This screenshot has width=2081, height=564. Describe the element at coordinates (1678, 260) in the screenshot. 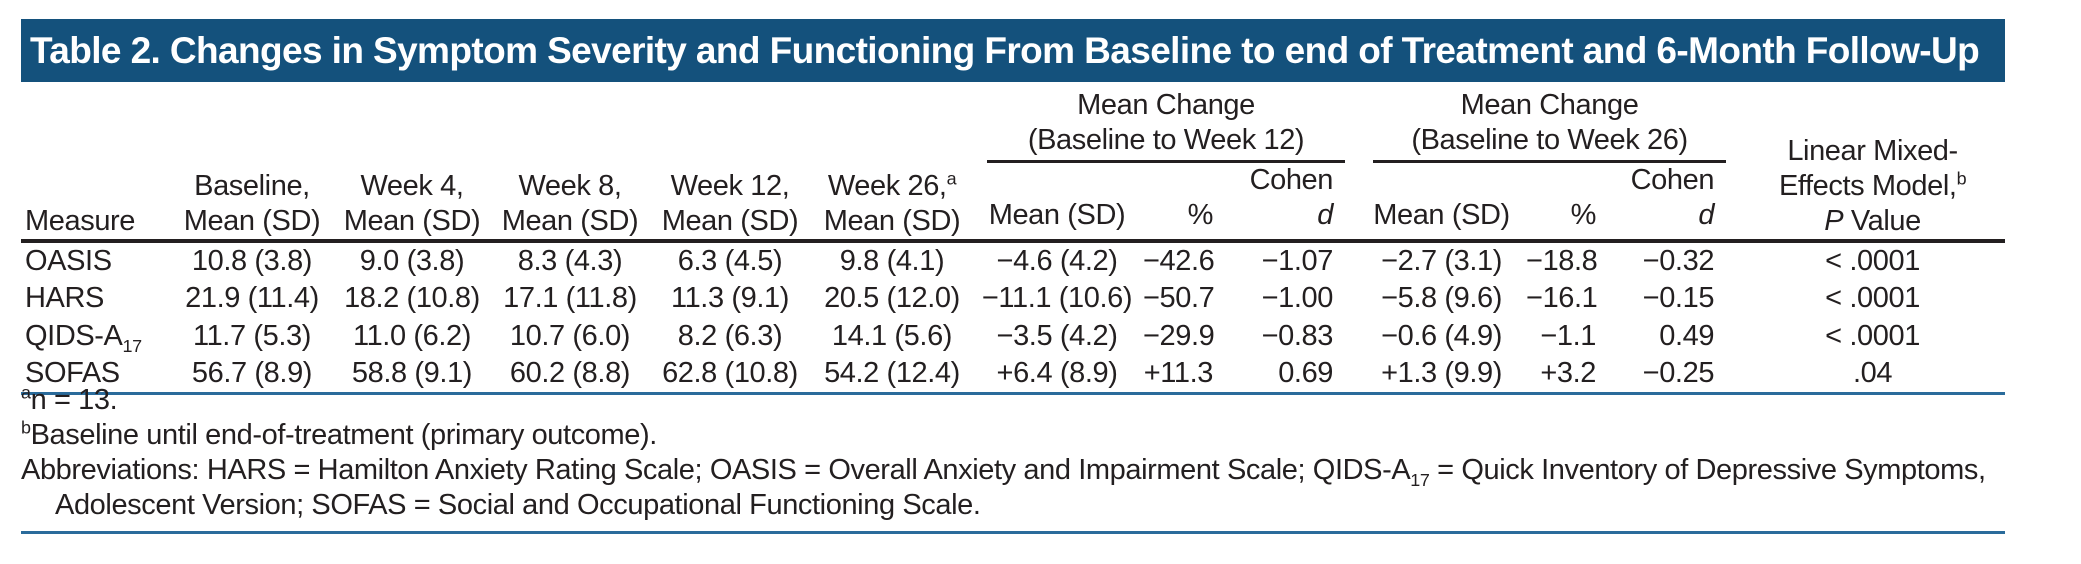

I see `table-cell: −0.32` at that location.